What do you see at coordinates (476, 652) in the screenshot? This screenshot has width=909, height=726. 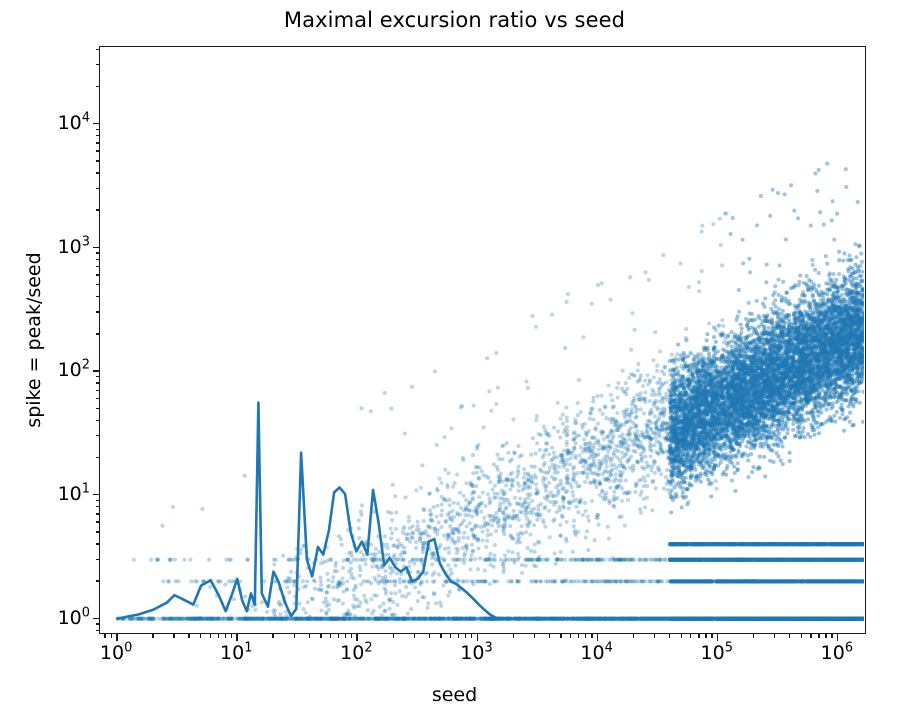 I see `x-tick-label: 103` at bounding box center [476, 652].